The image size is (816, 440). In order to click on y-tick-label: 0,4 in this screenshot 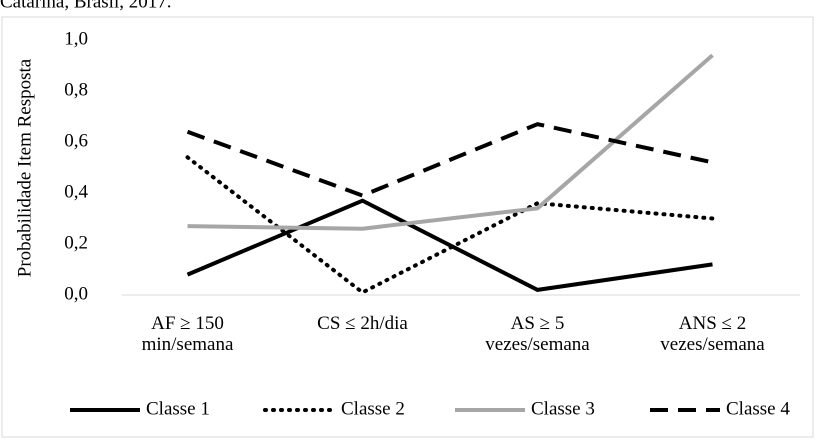, I will do `click(76, 191)`.